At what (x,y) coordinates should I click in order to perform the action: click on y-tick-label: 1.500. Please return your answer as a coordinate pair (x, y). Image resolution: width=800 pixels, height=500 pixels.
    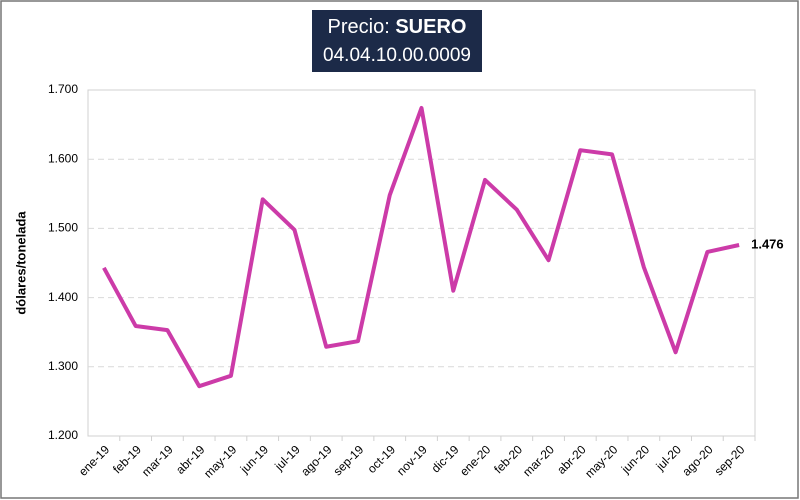
    Looking at the image, I should click on (63, 228).